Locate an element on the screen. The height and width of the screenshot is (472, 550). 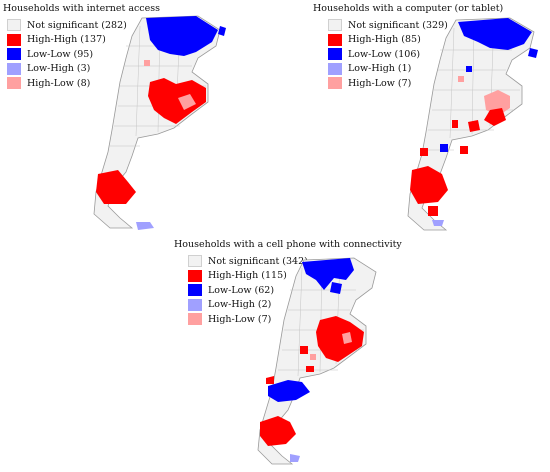
legend-item: High-High (85) is located at coordinates (388, 40).